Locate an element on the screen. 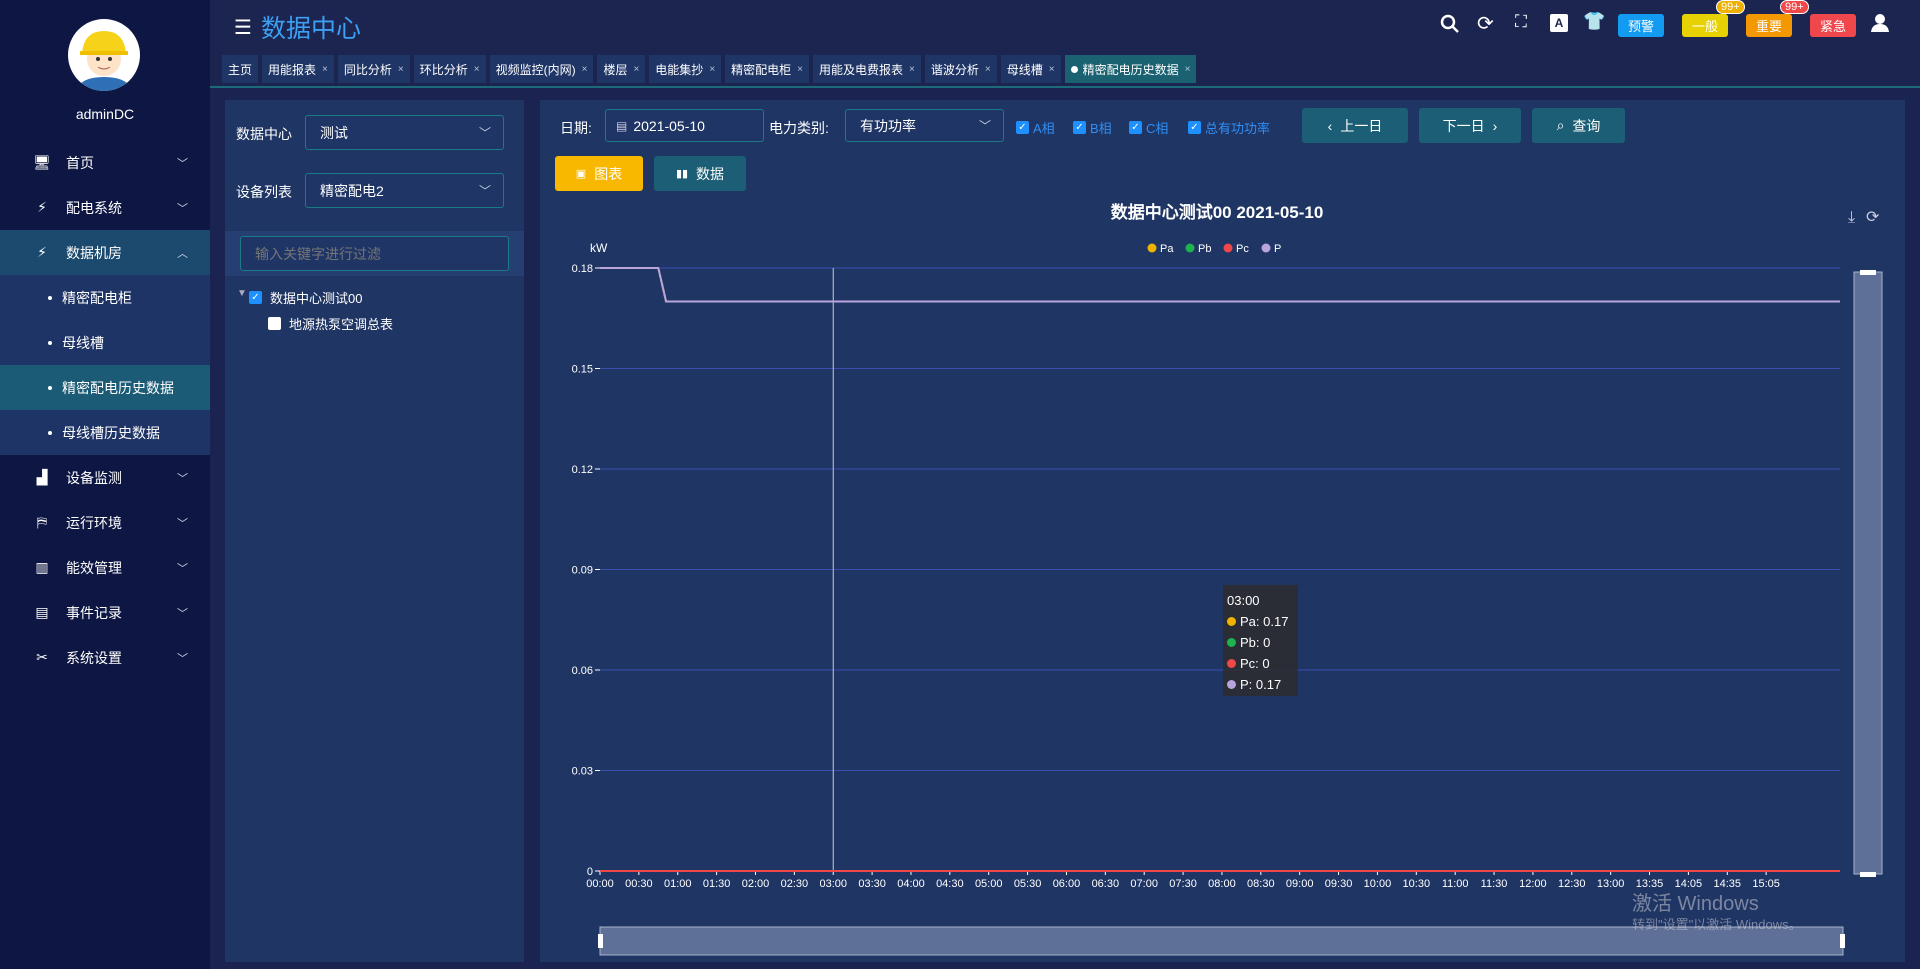  sidebar-subitem: 母线槽 is located at coordinates (105, 342).